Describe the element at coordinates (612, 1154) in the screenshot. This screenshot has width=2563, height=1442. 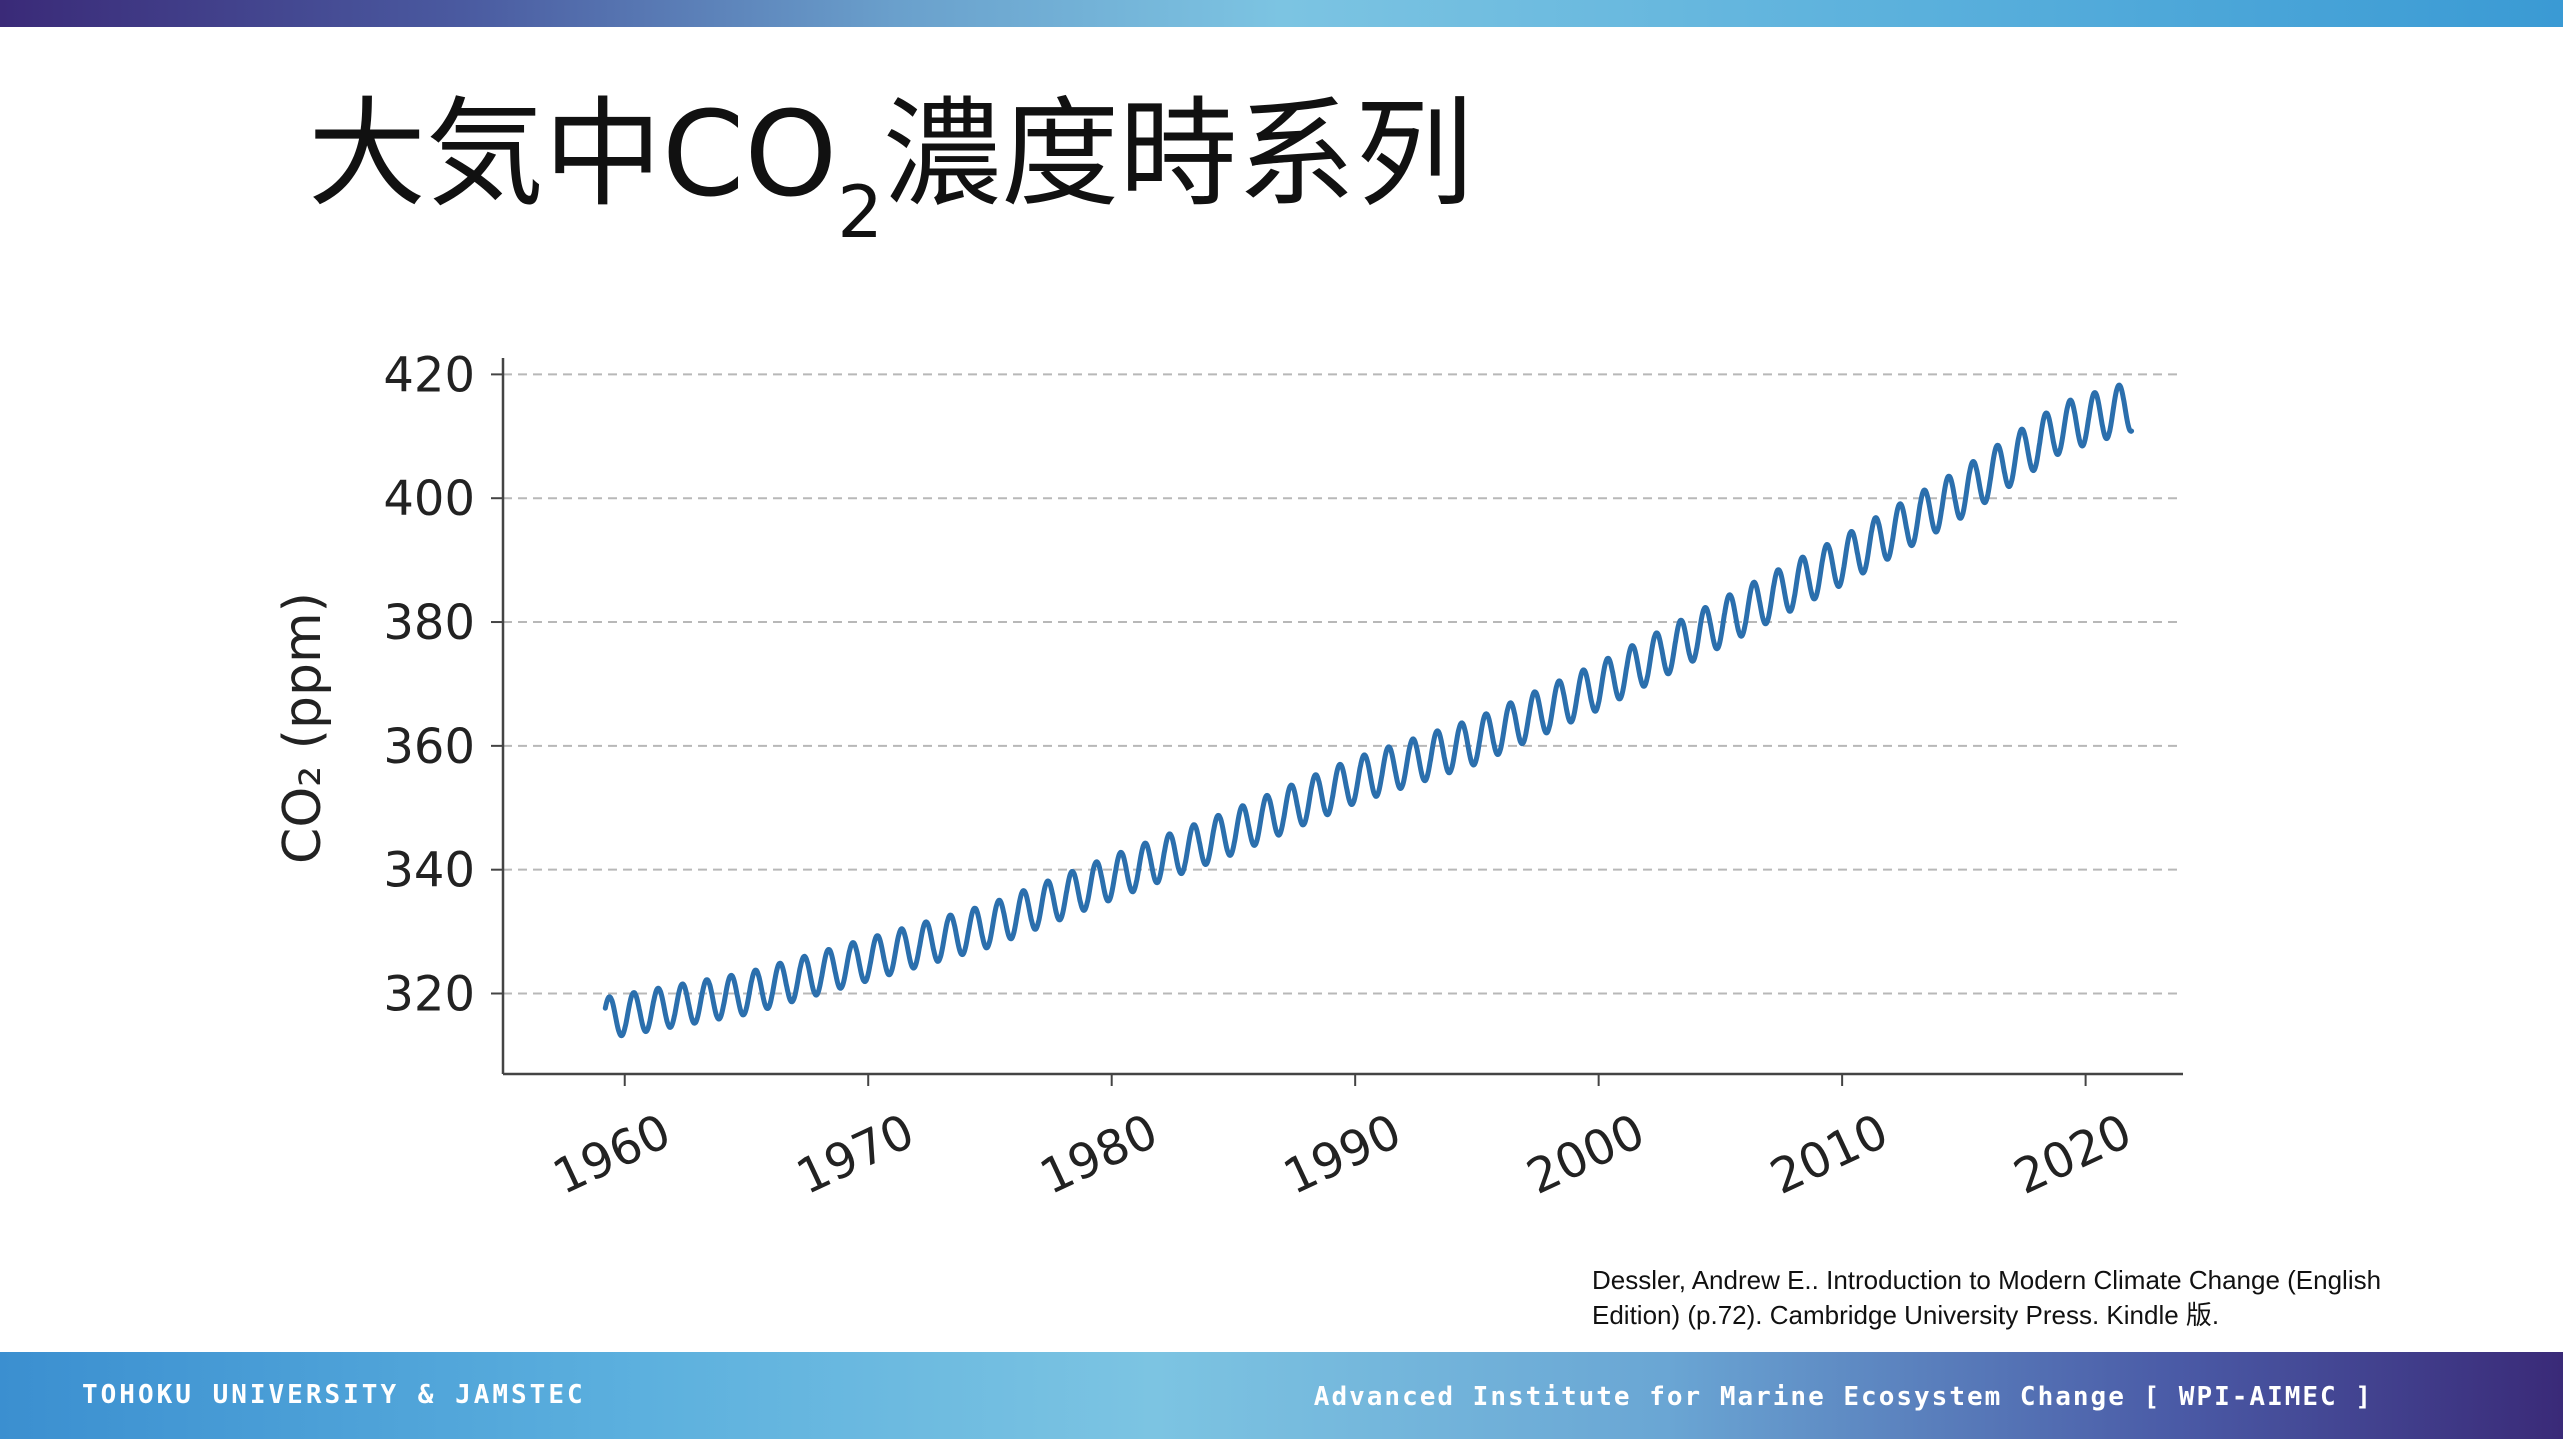
I see `x-tick-label: 1960` at that location.